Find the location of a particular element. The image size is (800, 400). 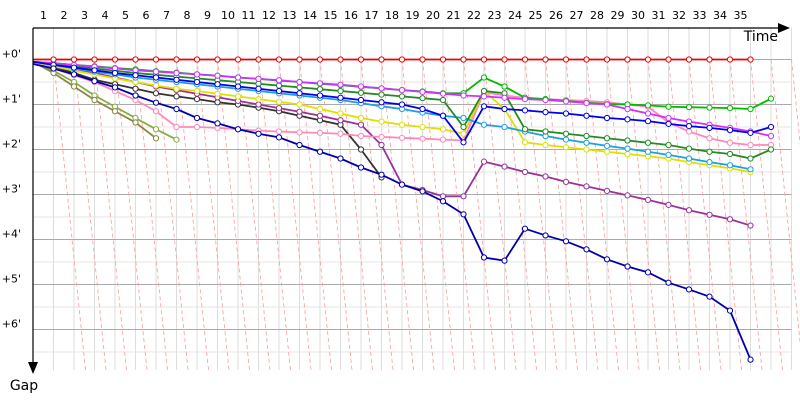

x-tick-label: 12 is located at coordinates (269, 15).